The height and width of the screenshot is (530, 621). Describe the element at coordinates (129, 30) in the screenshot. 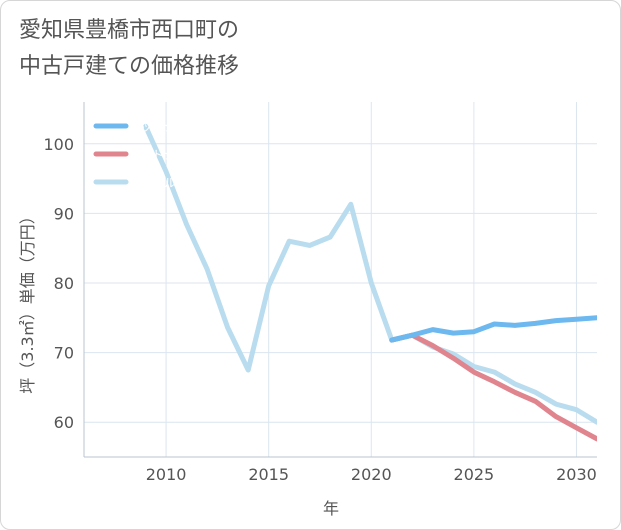

I see `chart-title-line-1: 愛知県豊橋市西口町の` at that location.